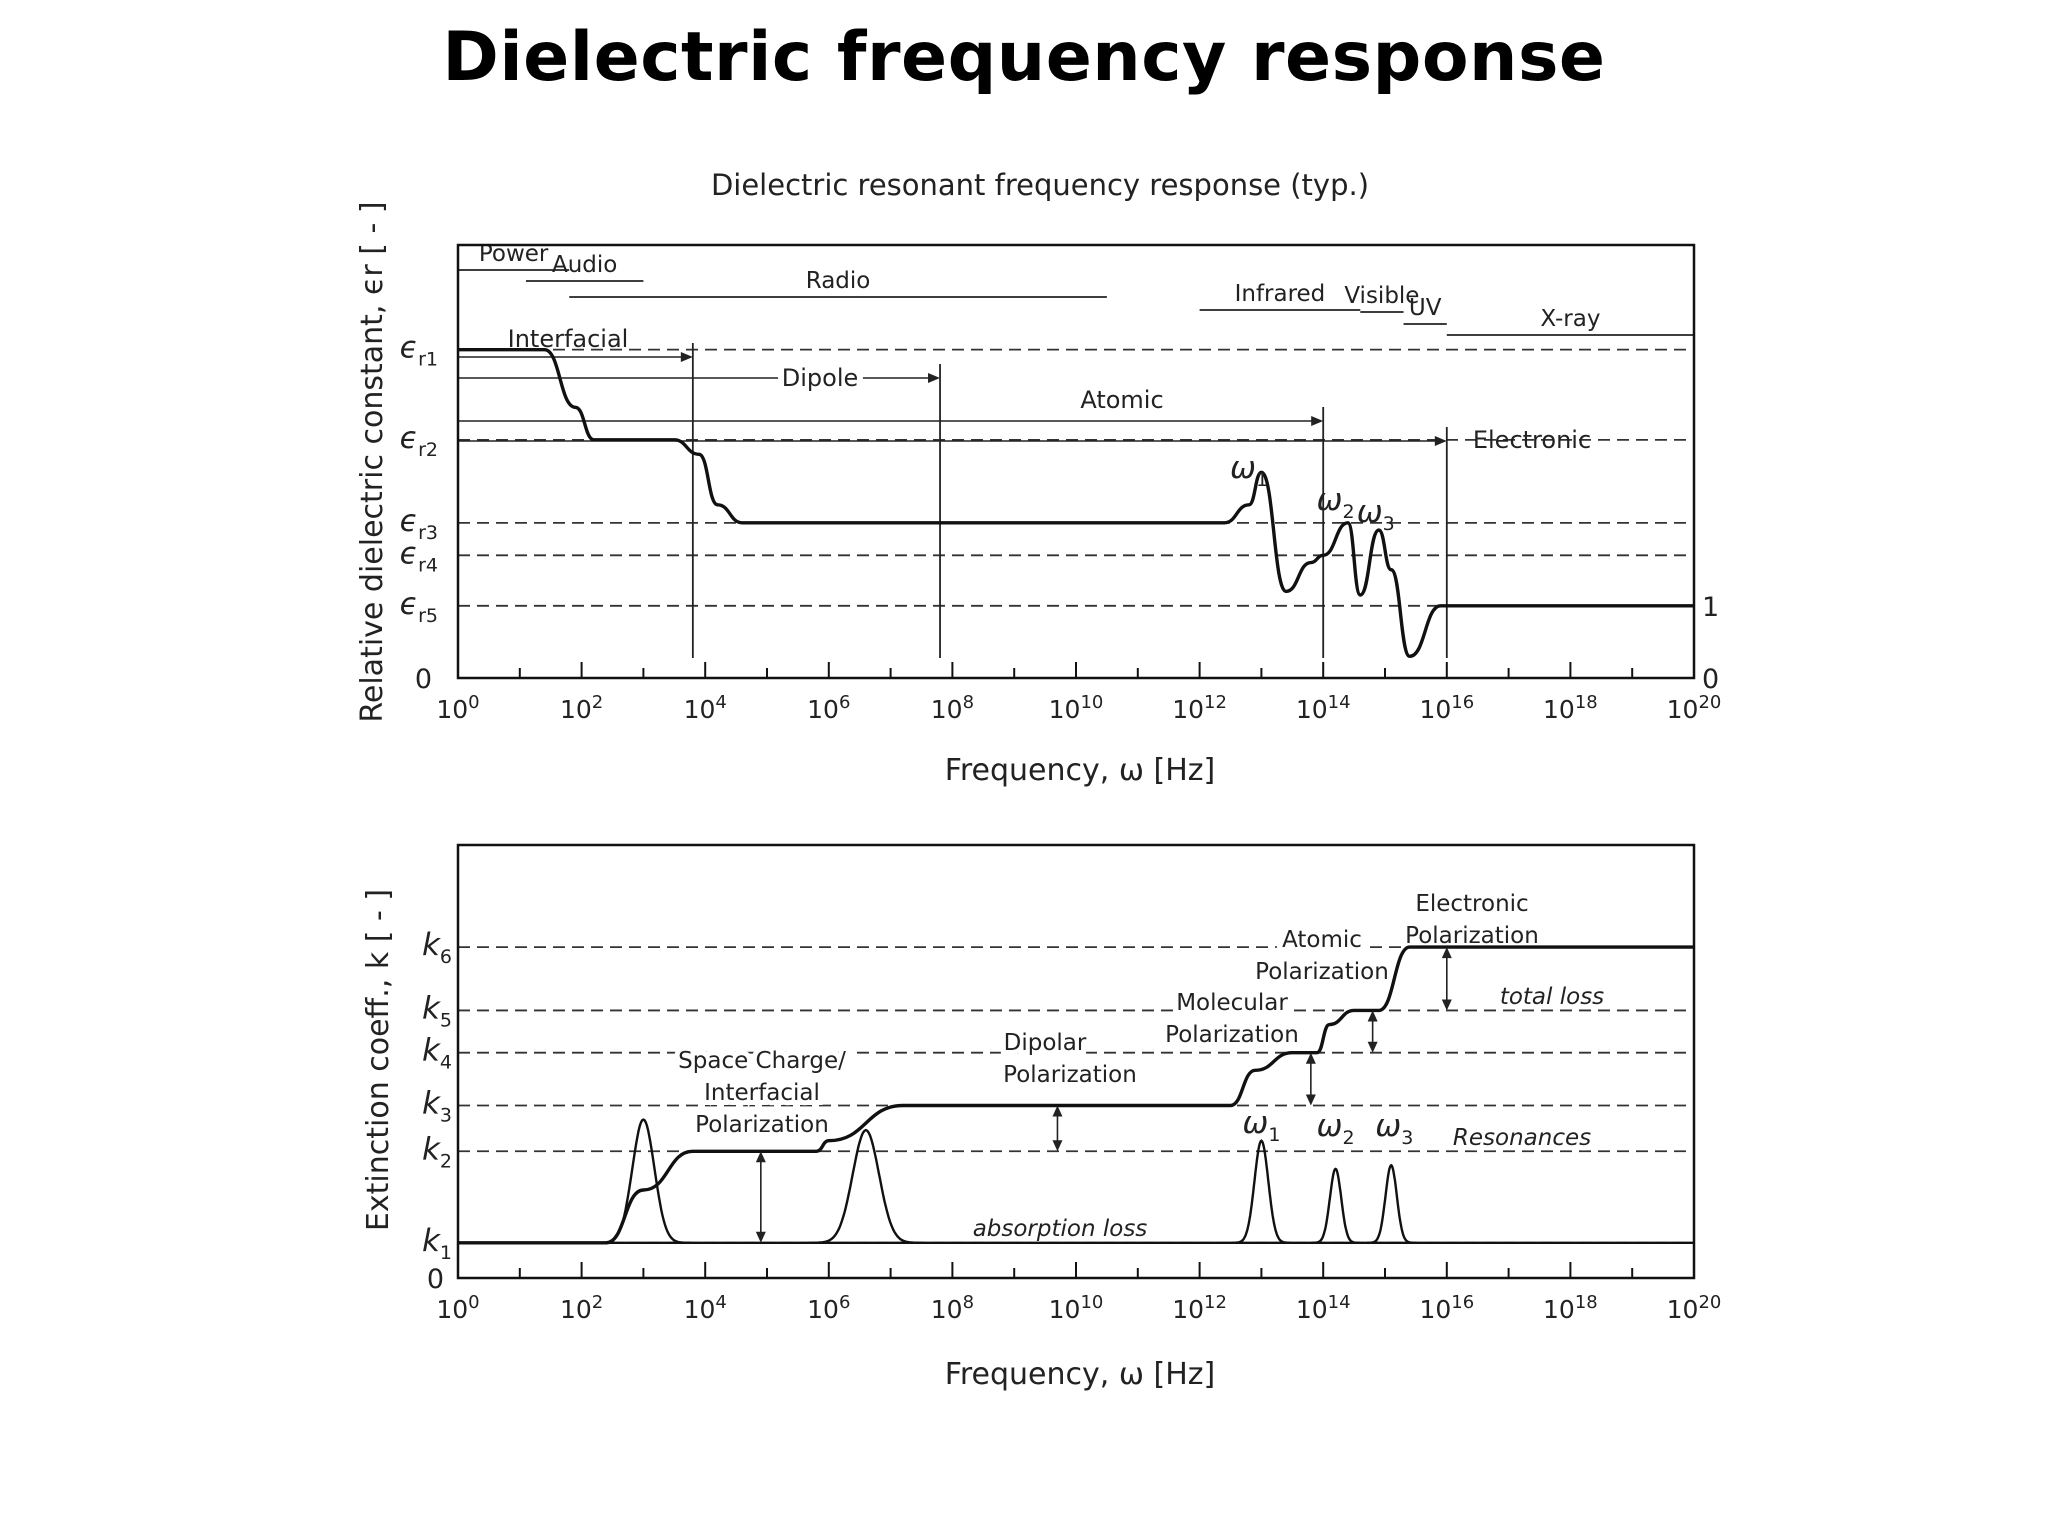  I want to click on mechanism-label: Electronic, so click(1532, 440).